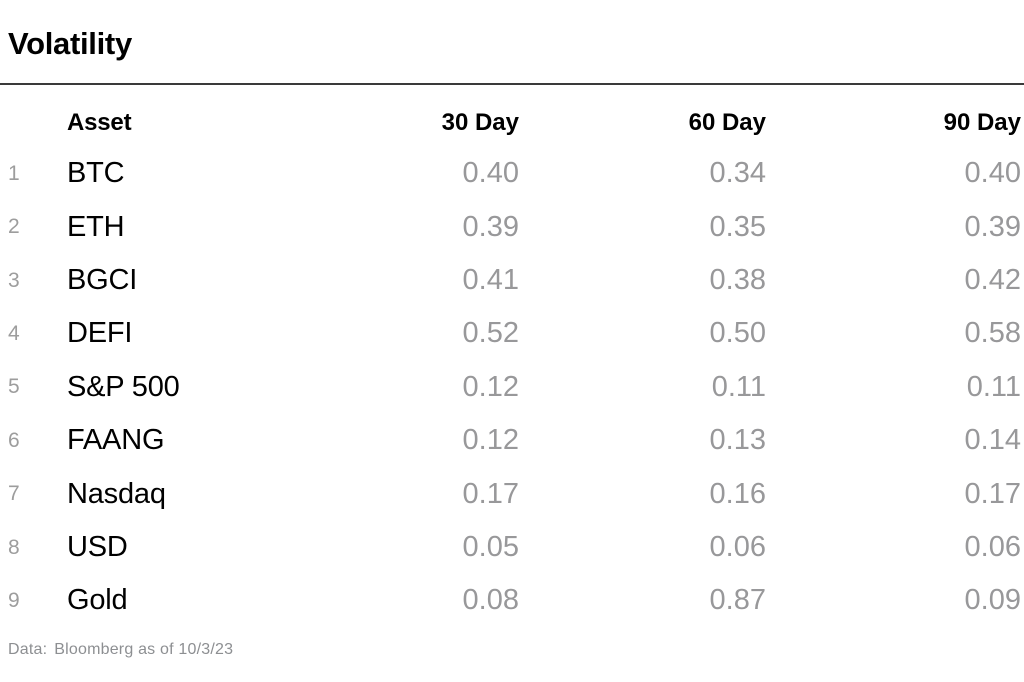 Image resolution: width=1024 pixels, height=682 pixels. What do you see at coordinates (737, 333) in the screenshot?
I see `value-60day: 0.50` at bounding box center [737, 333].